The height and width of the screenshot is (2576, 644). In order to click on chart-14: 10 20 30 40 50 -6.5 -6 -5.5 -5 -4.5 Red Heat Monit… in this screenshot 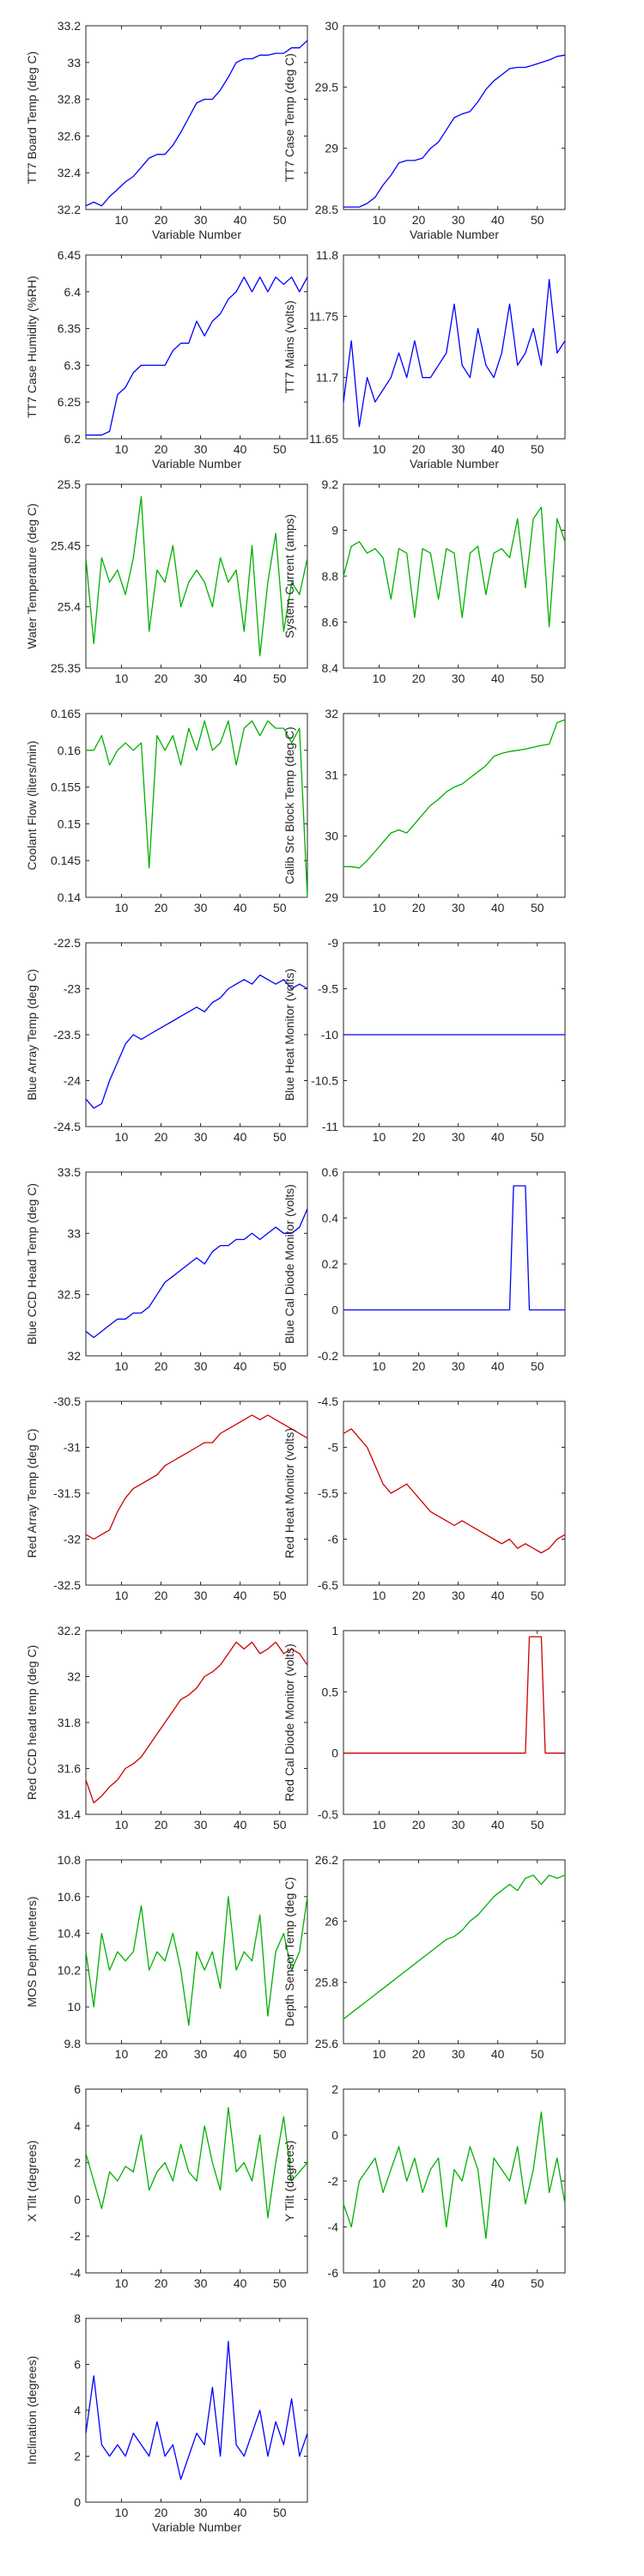, I will do `click(424, 1498)`.